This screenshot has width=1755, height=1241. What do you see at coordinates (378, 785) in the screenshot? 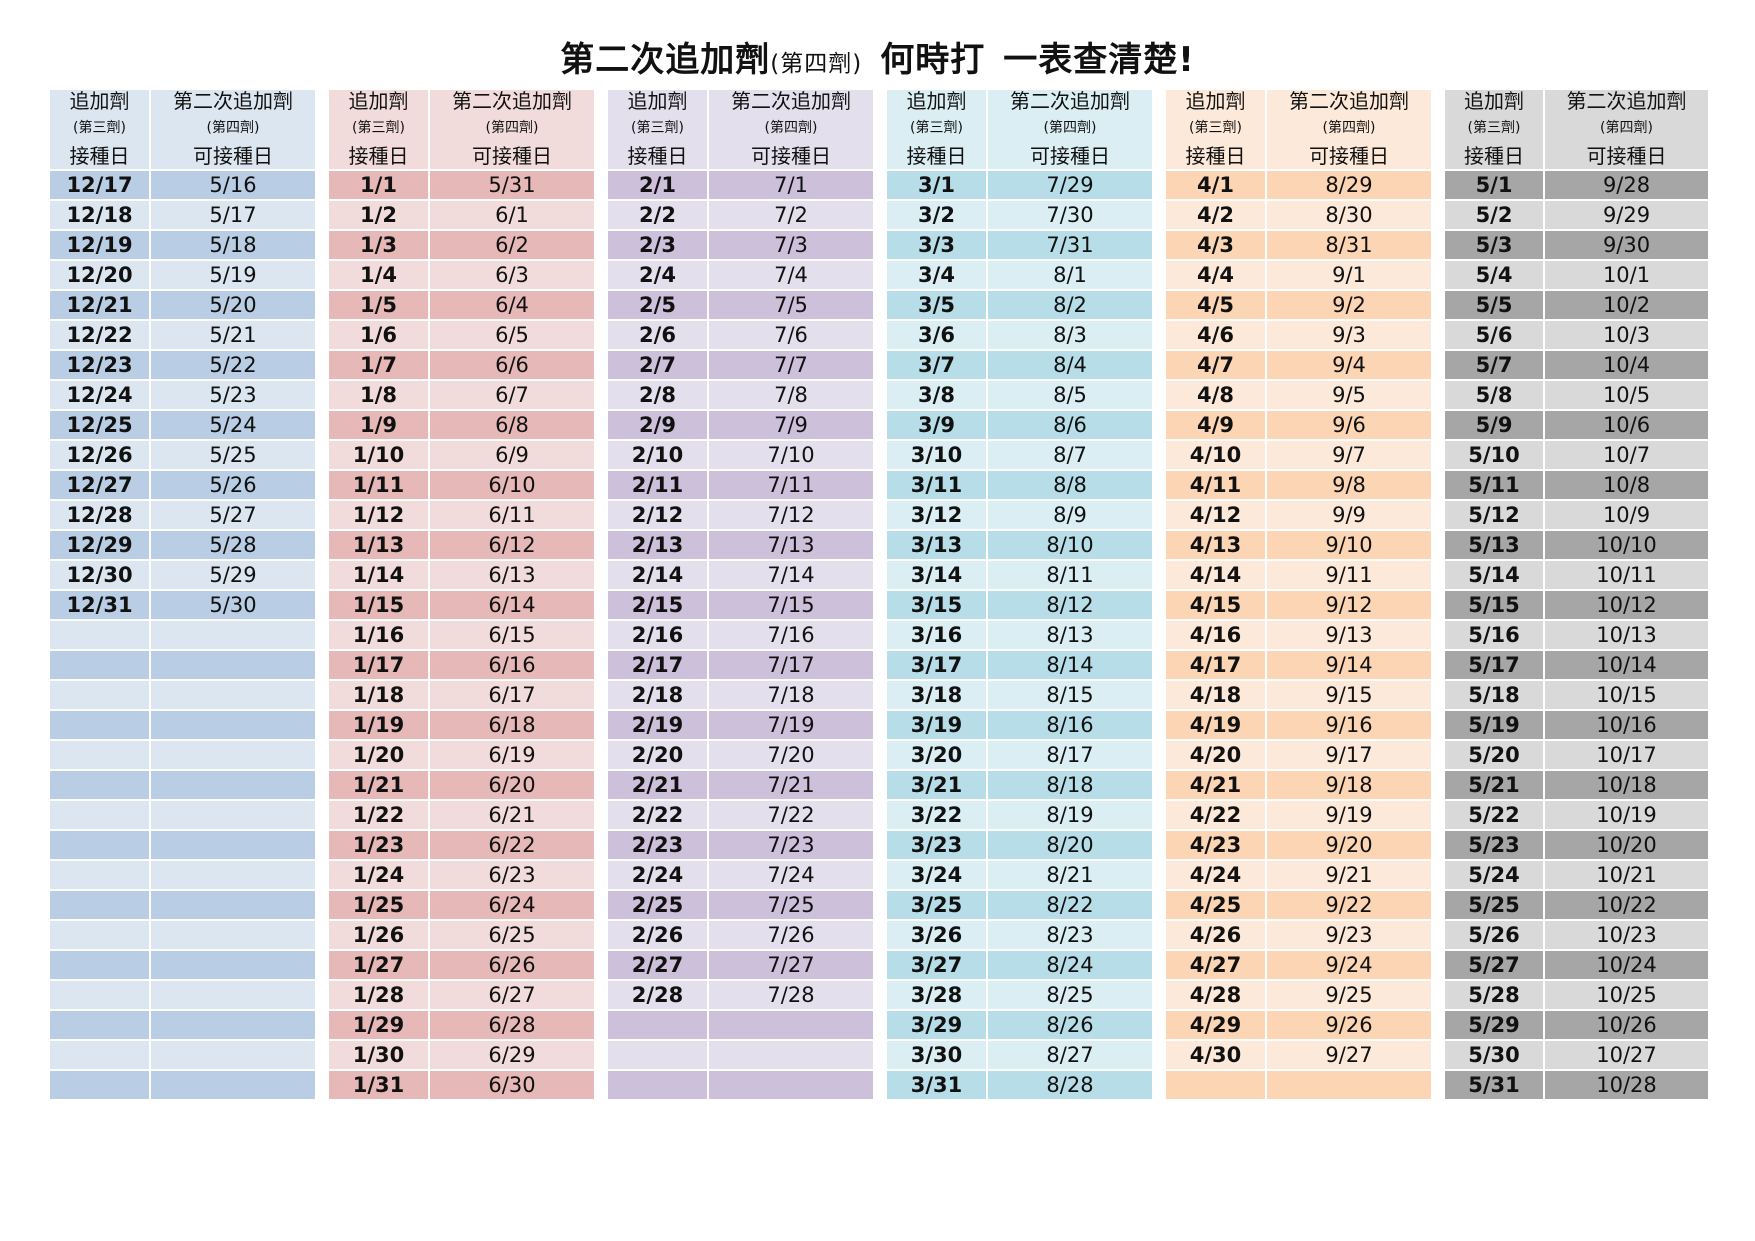
I see `booster-date-cell: 1/21` at bounding box center [378, 785].